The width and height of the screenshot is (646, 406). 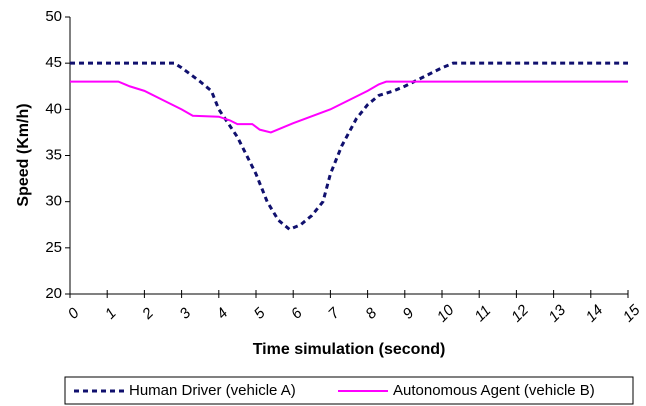 I want to click on x-tick-label: 5, so click(x=260, y=313).